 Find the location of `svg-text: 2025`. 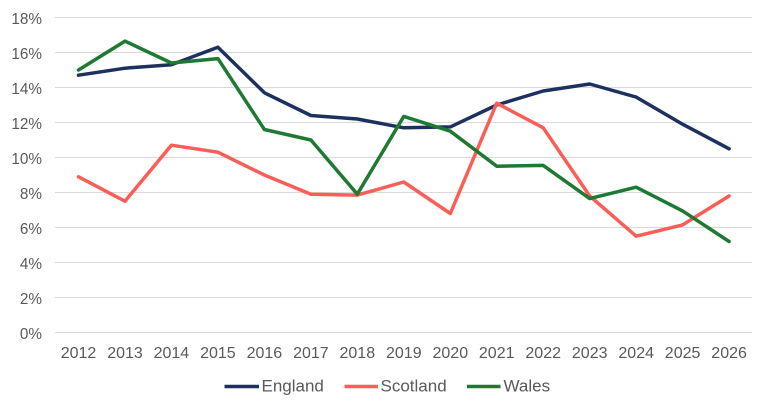

svg-text: 2025 is located at coordinates (683, 353).